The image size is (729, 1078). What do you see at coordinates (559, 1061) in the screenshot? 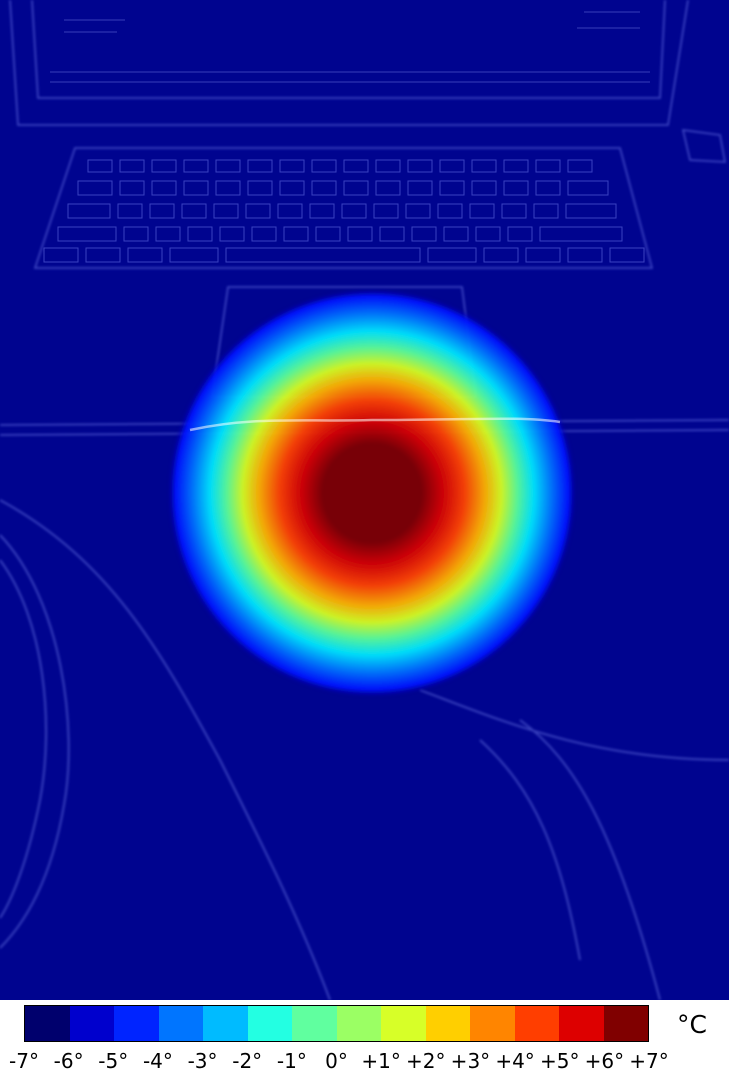
I see `tick-label: +5°` at bounding box center [559, 1061].